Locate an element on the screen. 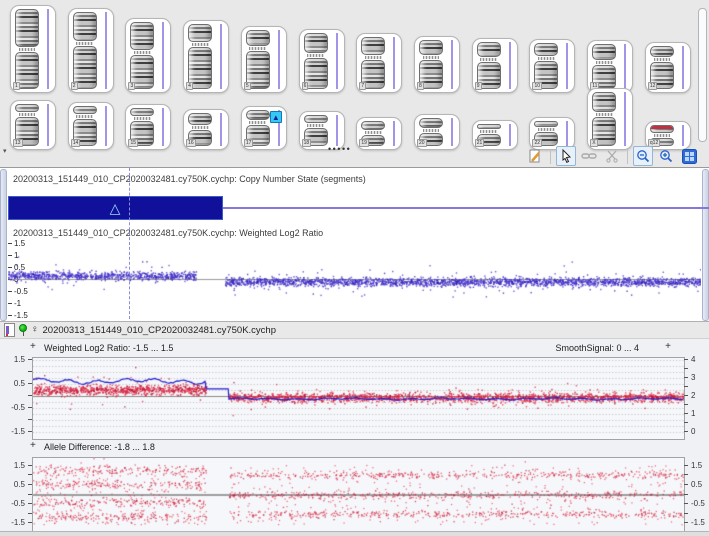 This screenshot has height=536, width=709. chromosome-19: 19 is located at coordinates (379, 133).